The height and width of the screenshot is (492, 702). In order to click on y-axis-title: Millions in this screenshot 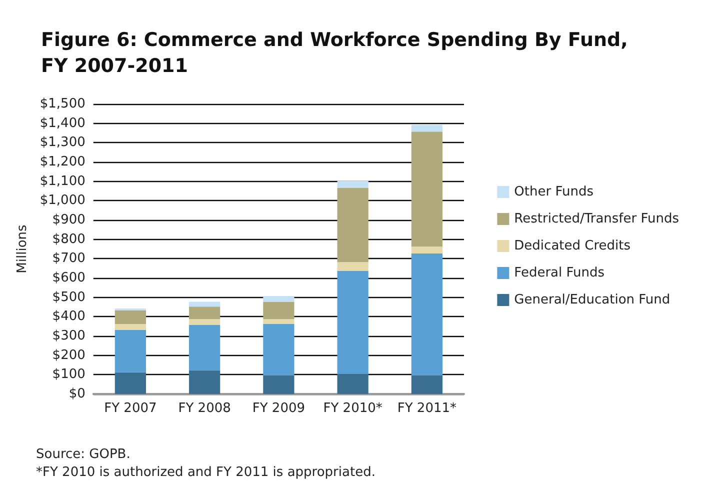, I will do `click(22, 249)`.